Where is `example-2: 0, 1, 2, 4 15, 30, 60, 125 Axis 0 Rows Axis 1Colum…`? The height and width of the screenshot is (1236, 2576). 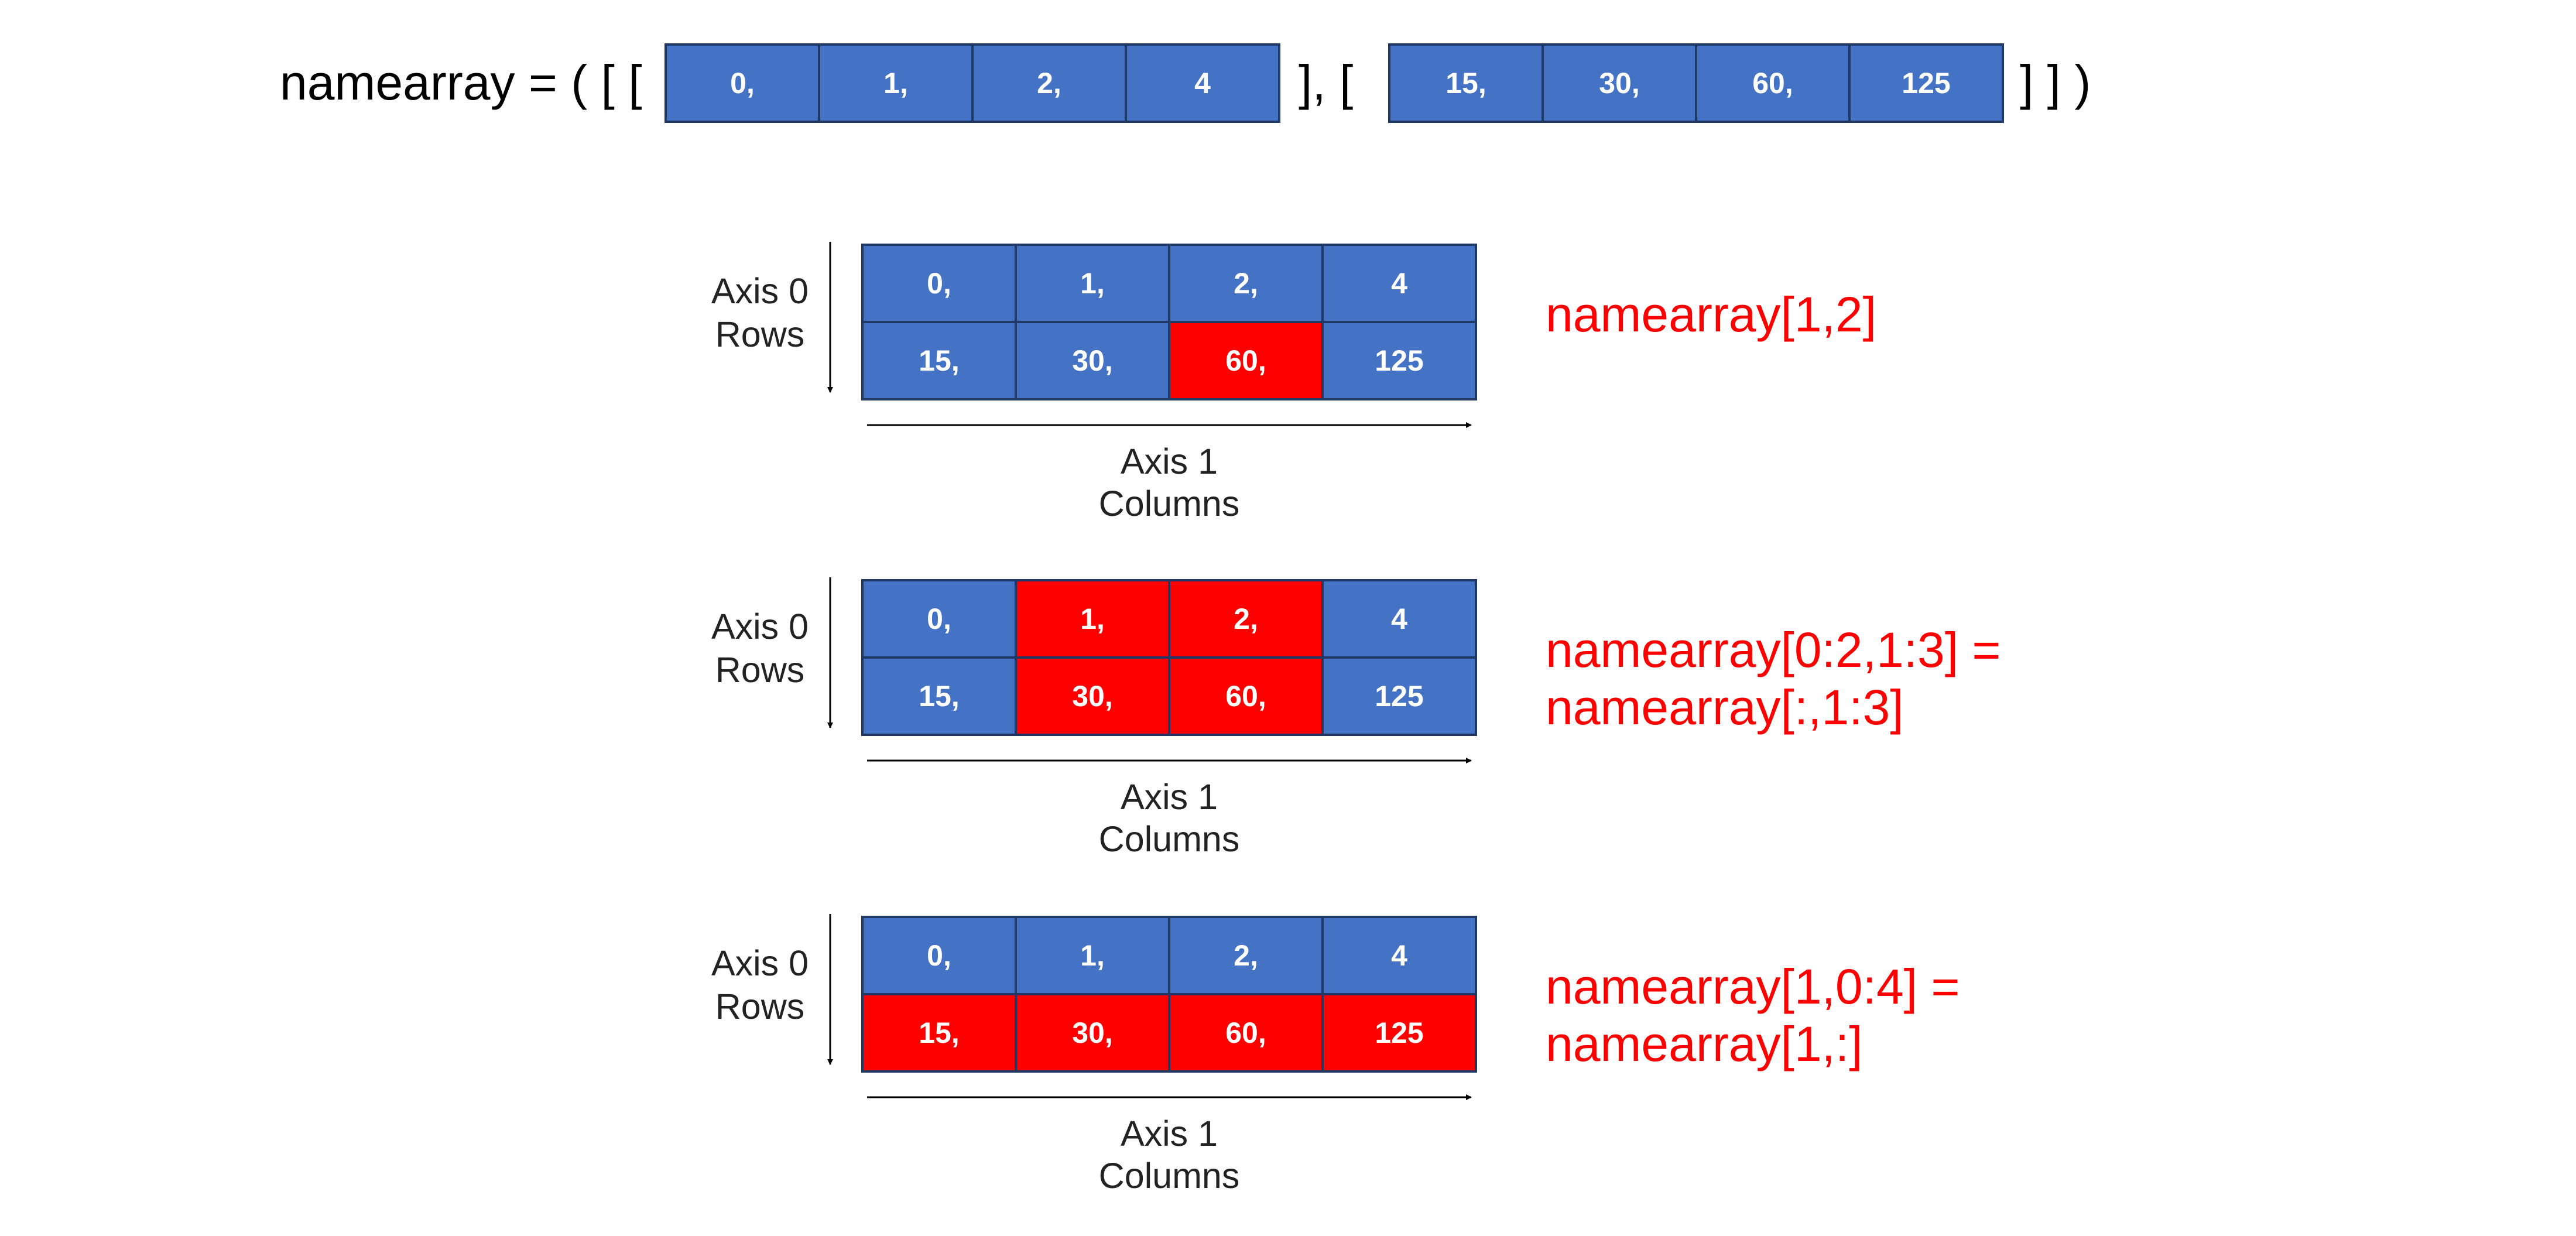 example-2: 0, 1, 2, 4 15, 30, 60, 125 Axis 0 Rows Axis 1Colum… is located at coordinates (1356, 718).